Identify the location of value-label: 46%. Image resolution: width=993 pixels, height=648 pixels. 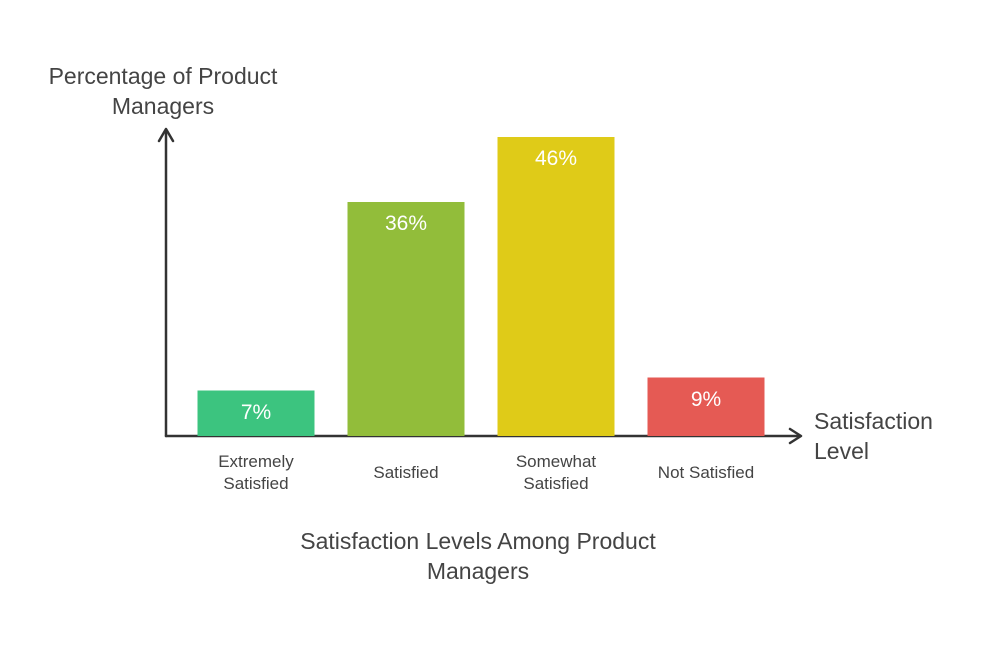
(556, 158).